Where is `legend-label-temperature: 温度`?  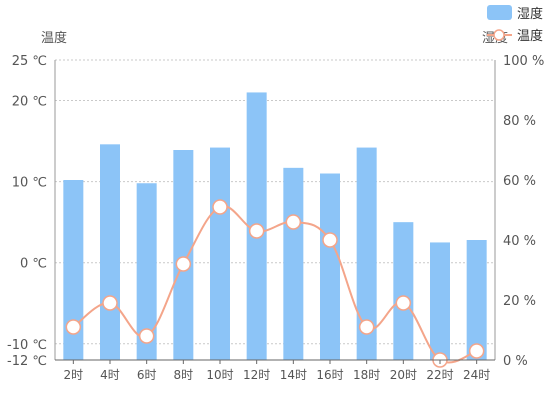 legend-label-temperature: 温度 is located at coordinates (530, 36).